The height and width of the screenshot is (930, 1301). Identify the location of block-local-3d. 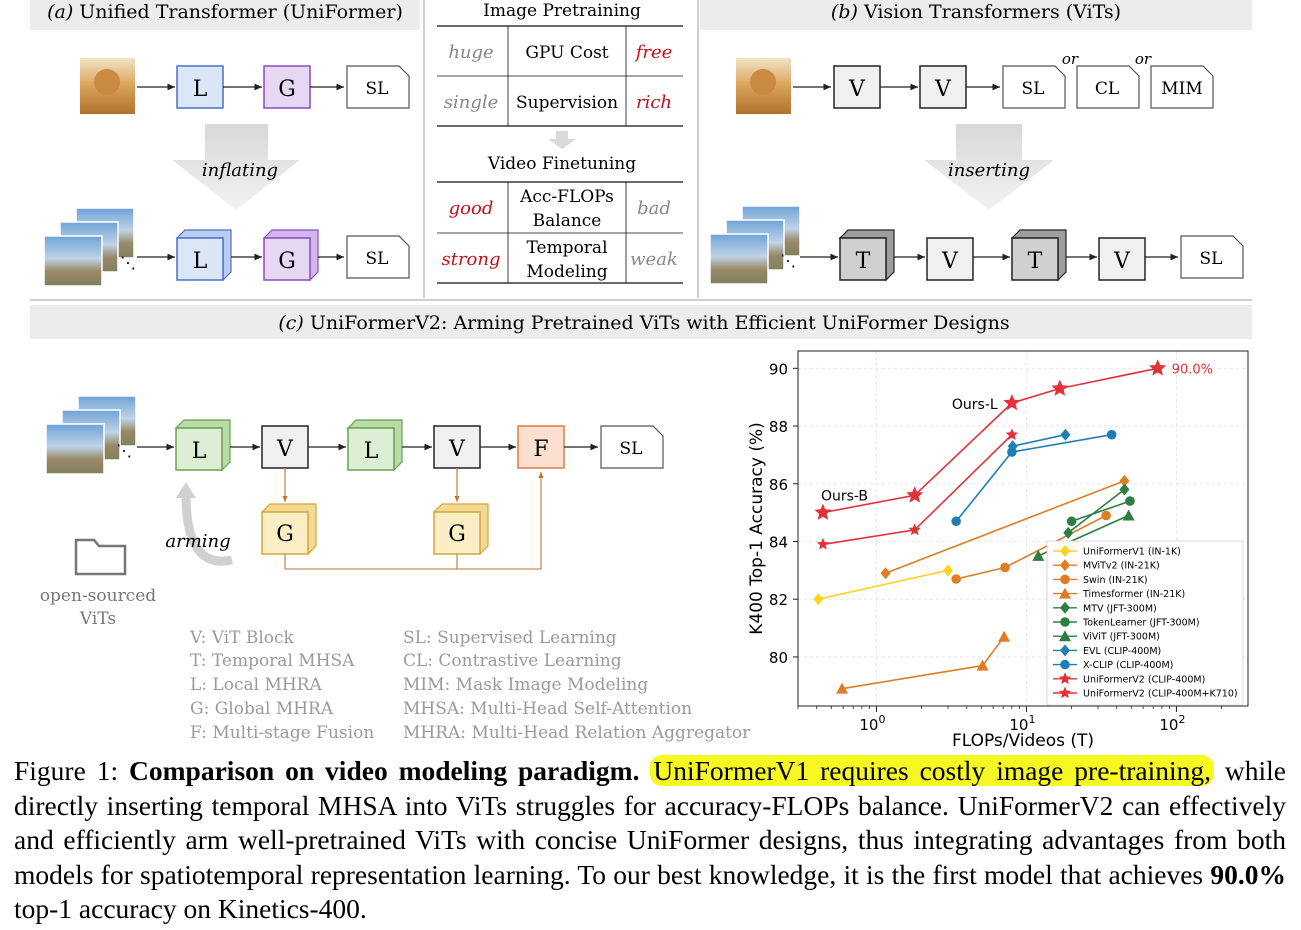
(200, 259).